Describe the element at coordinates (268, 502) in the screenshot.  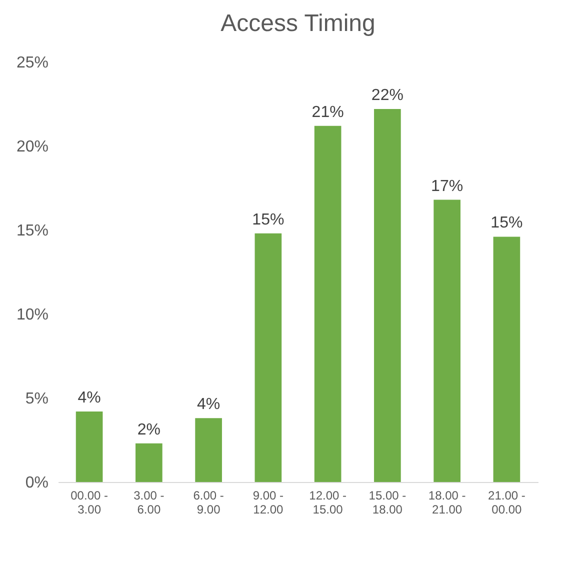
I see `x-tick-label: 9.00 - 12.00` at that location.